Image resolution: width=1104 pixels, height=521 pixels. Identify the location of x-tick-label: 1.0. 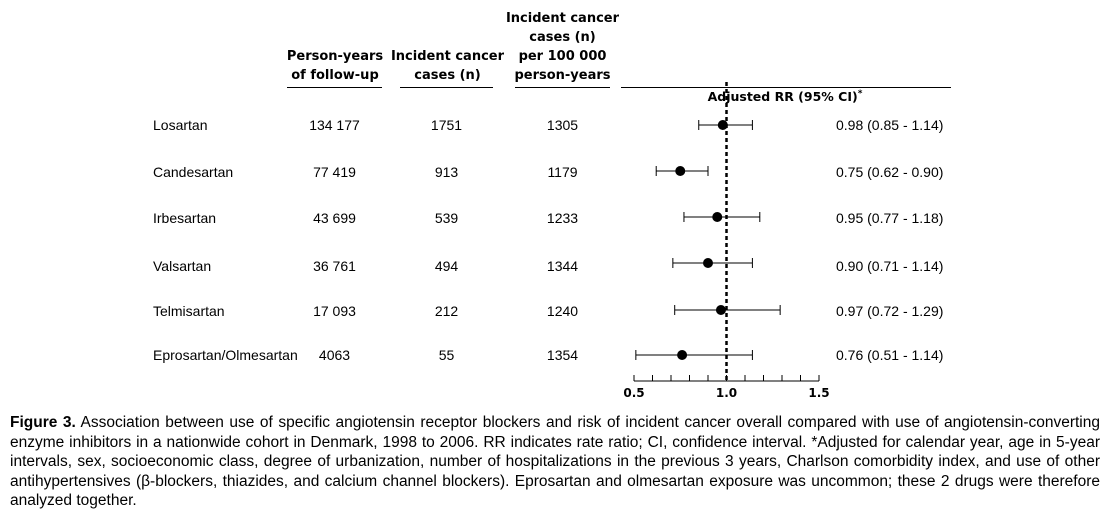
(726, 393).